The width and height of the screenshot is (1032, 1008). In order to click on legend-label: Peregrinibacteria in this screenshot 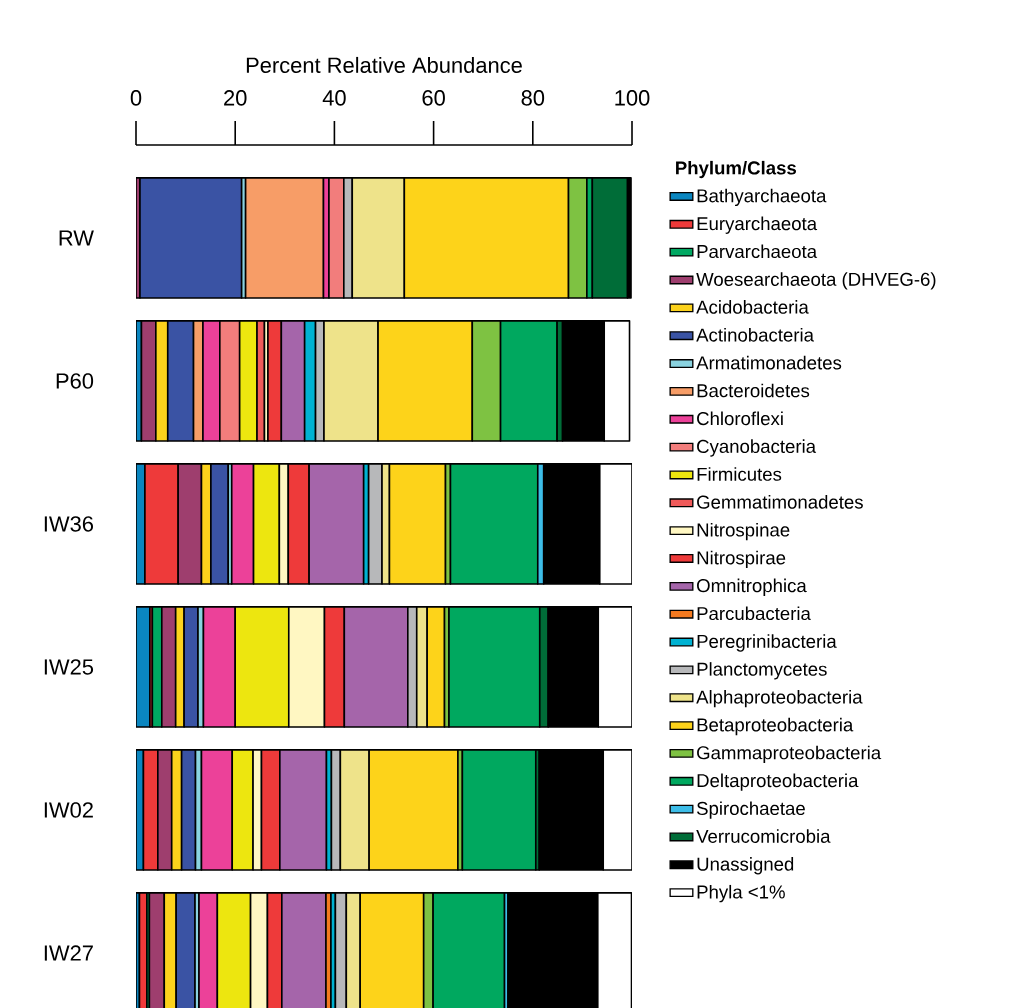, I will do `click(767, 643)`.